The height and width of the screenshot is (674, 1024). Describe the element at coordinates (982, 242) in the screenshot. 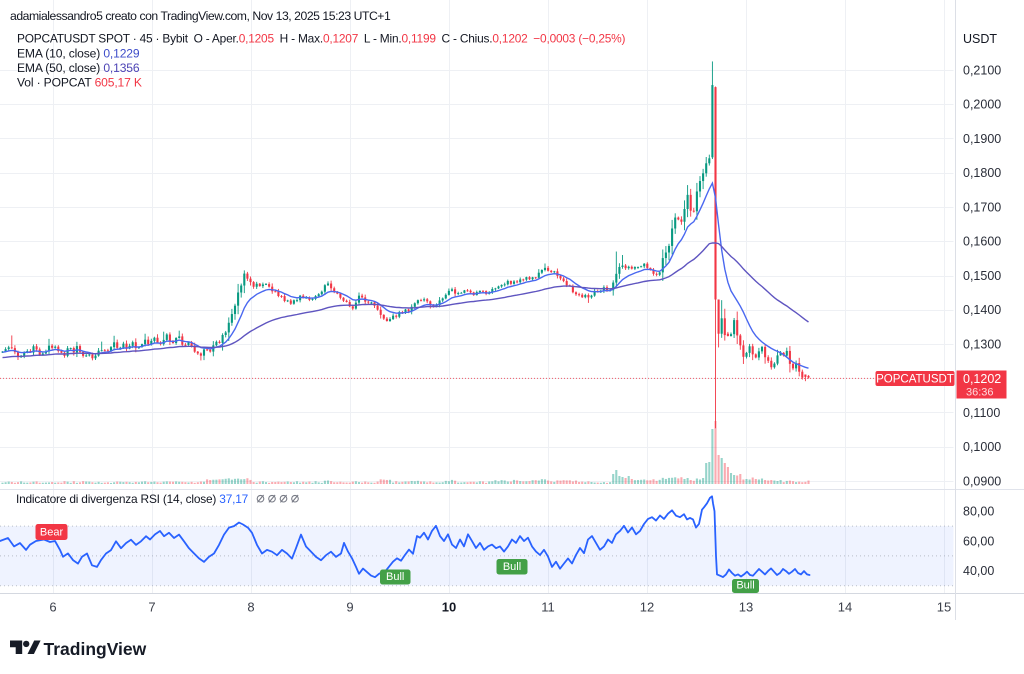

I see `svg-text: 0,1600` at that location.